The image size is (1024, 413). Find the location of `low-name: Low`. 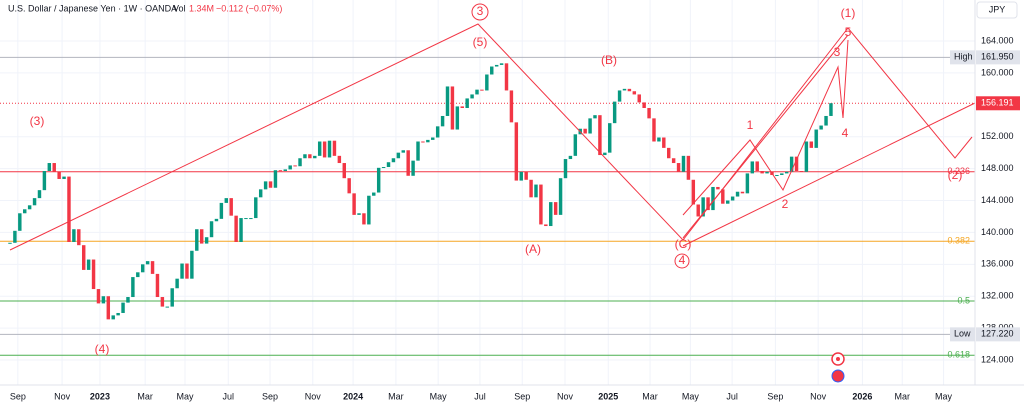

low-name: Low is located at coordinates (962, 334).